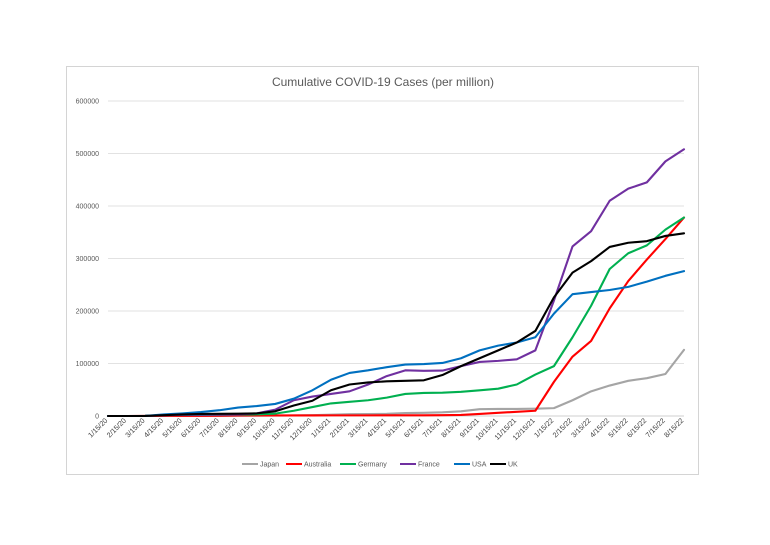  I want to click on y-tick-label: 300000, so click(87, 259).